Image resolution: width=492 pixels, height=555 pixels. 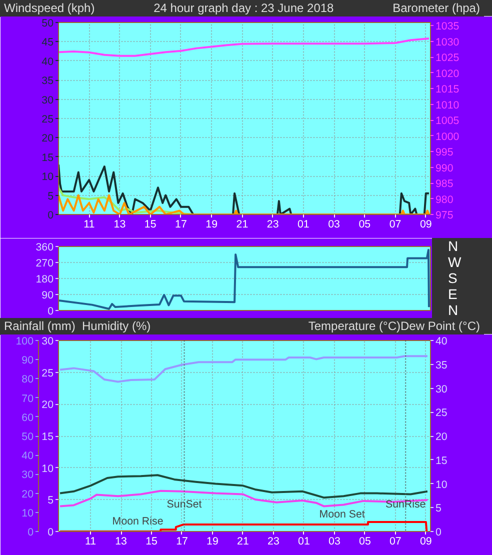 I want to click on y2-tick-label: 1010, so click(x=448, y=105).